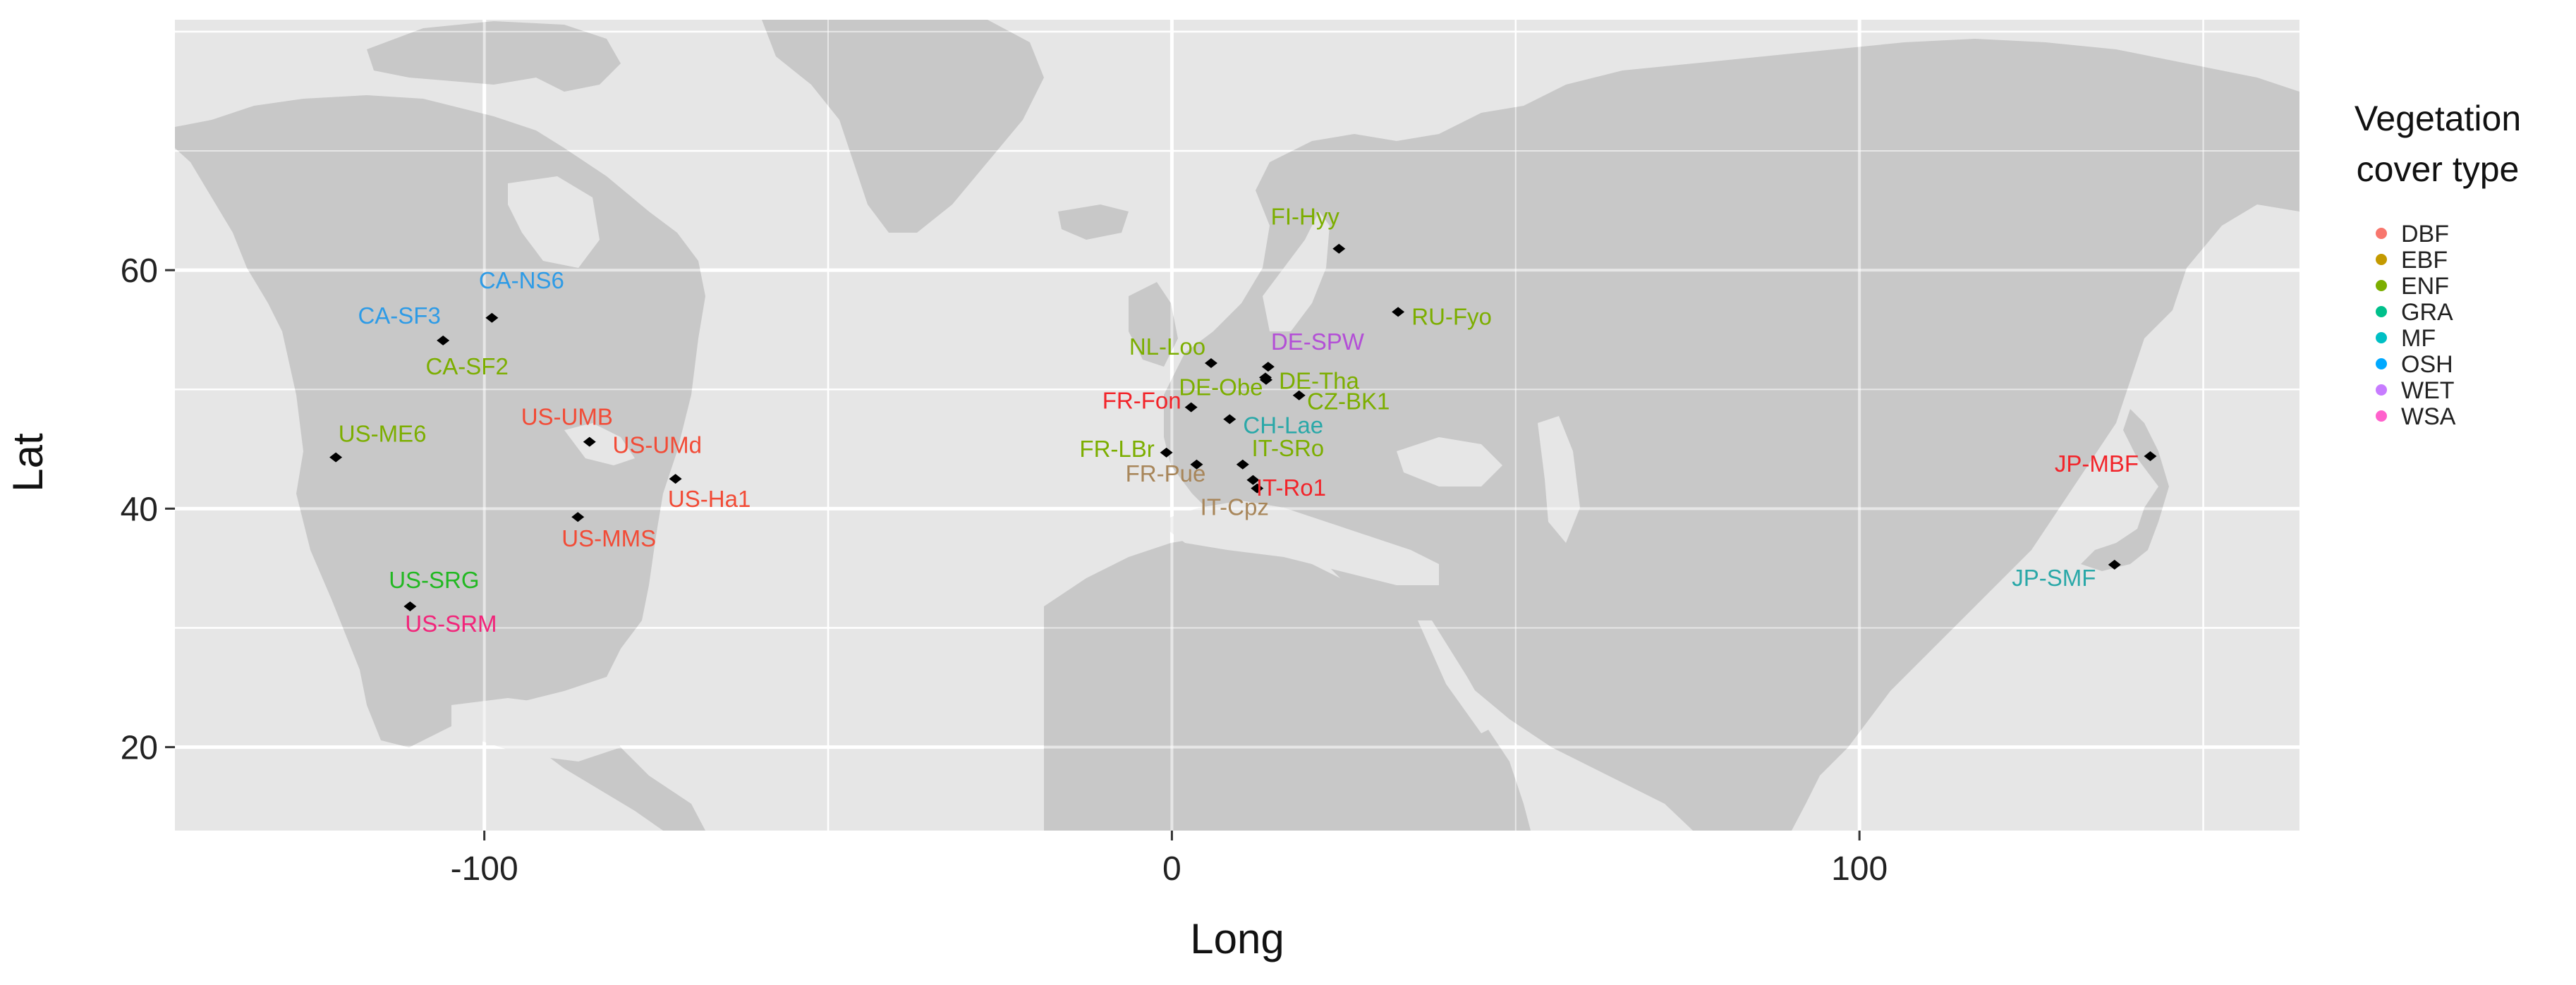 The height and width of the screenshot is (985, 2576). Describe the element at coordinates (27, 463) in the screenshot. I see `y-axis-title: Lat` at that location.